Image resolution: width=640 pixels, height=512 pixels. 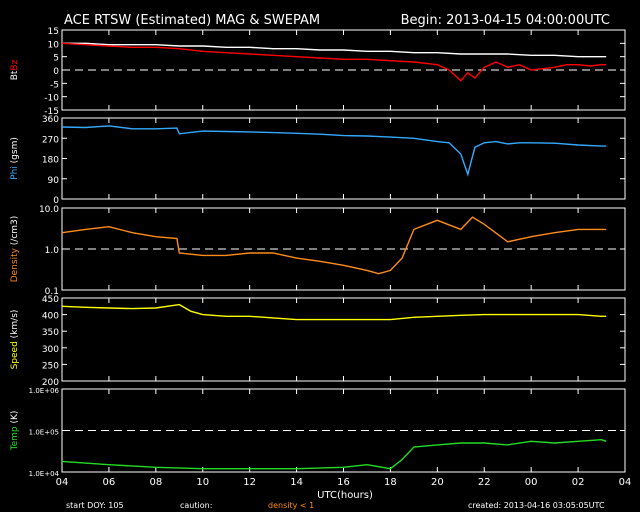 I want to click on caution-note: density < 1, so click(x=291, y=505).